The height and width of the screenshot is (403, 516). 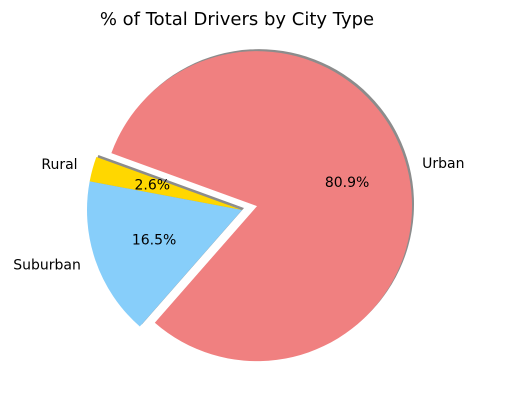 I want to click on slice-label-rural: Rural, so click(x=59, y=165).